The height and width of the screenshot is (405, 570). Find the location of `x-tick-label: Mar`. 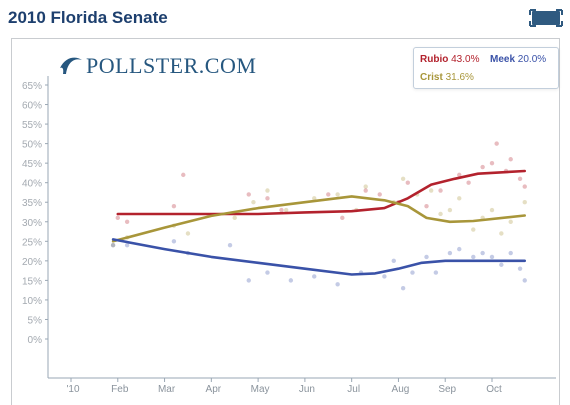

x-tick-label: Mar is located at coordinates (167, 389).